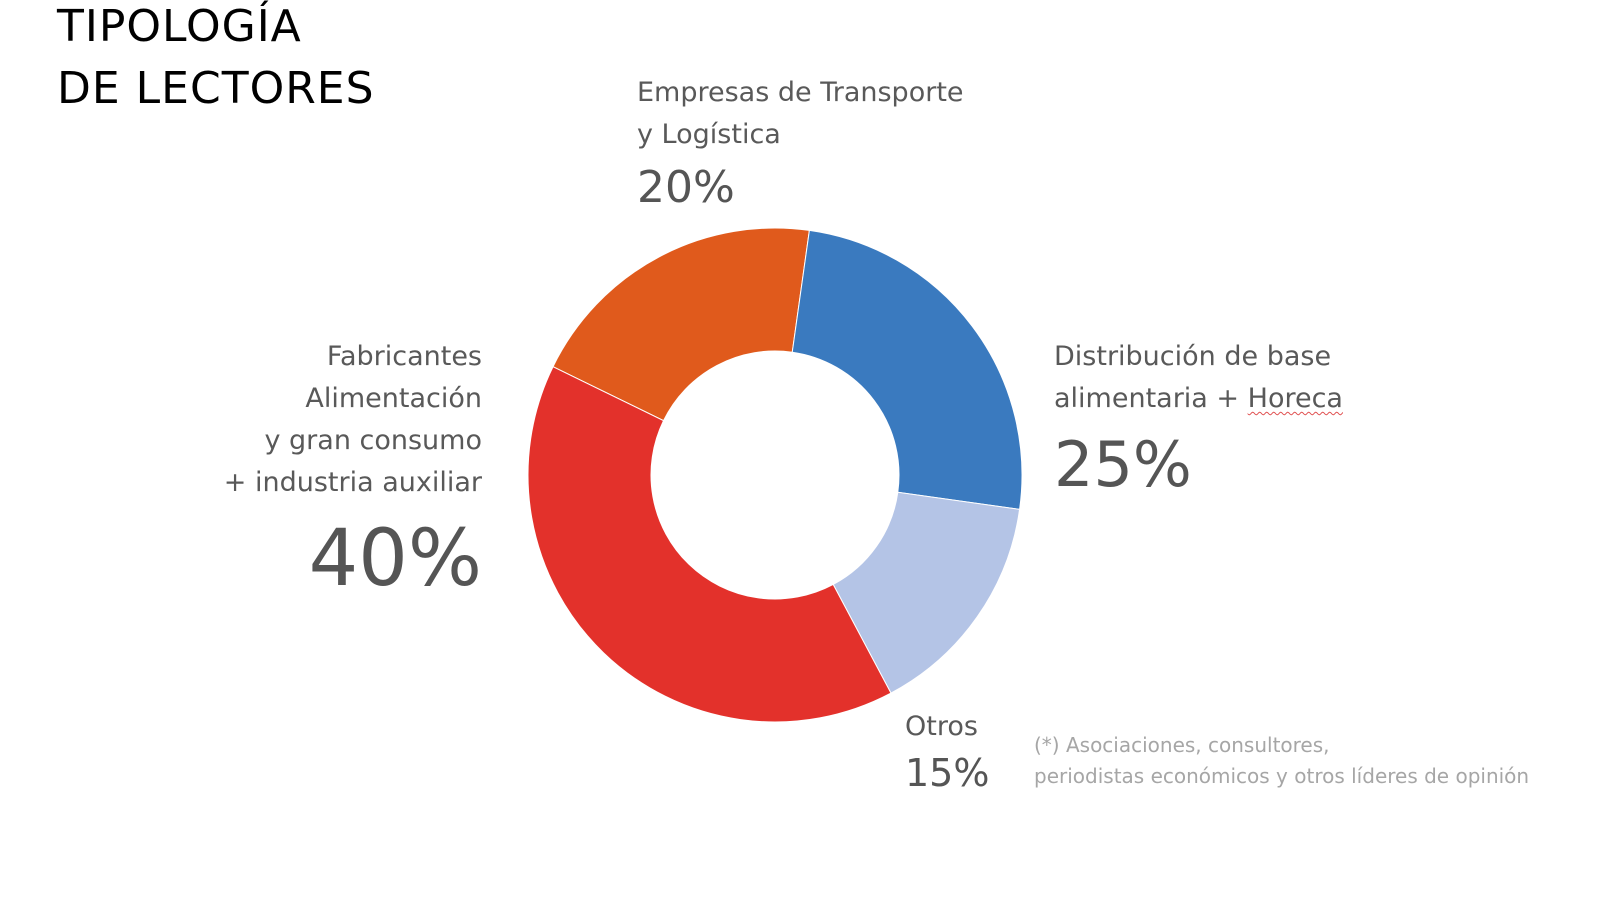  What do you see at coordinates (941, 726) in the screenshot?
I see `label-otros-line1: Otros` at bounding box center [941, 726].